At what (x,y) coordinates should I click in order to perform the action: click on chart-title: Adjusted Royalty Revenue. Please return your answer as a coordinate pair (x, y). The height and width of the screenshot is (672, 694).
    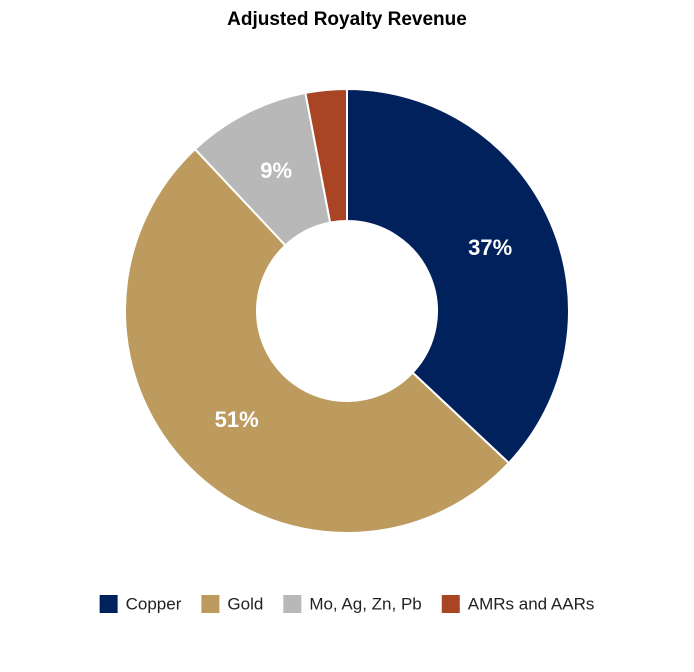
    Looking at the image, I should click on (347, 19).